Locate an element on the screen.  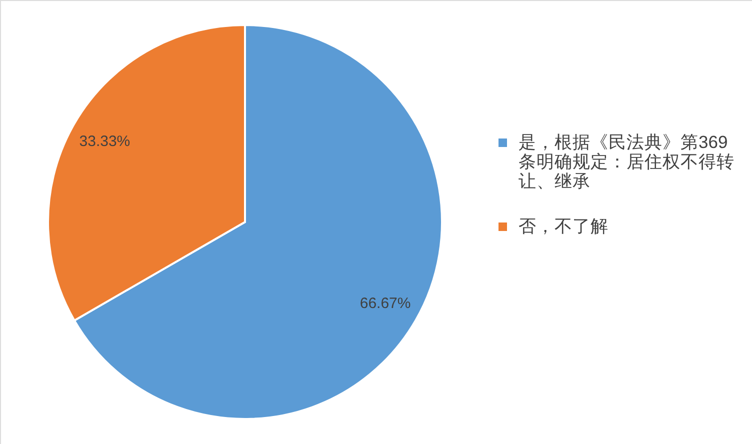
legend-label: 否，不了解 is located at coordinates (563, 226).